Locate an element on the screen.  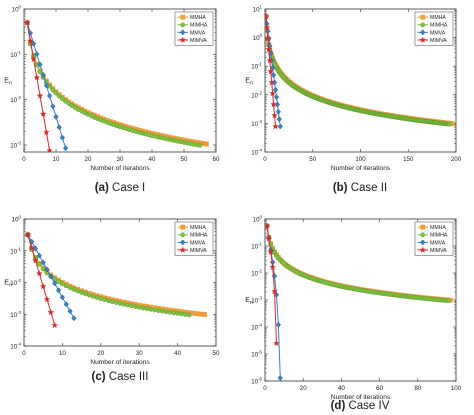
panel-caption: (b) Case II is located at coordinates (360, 188).